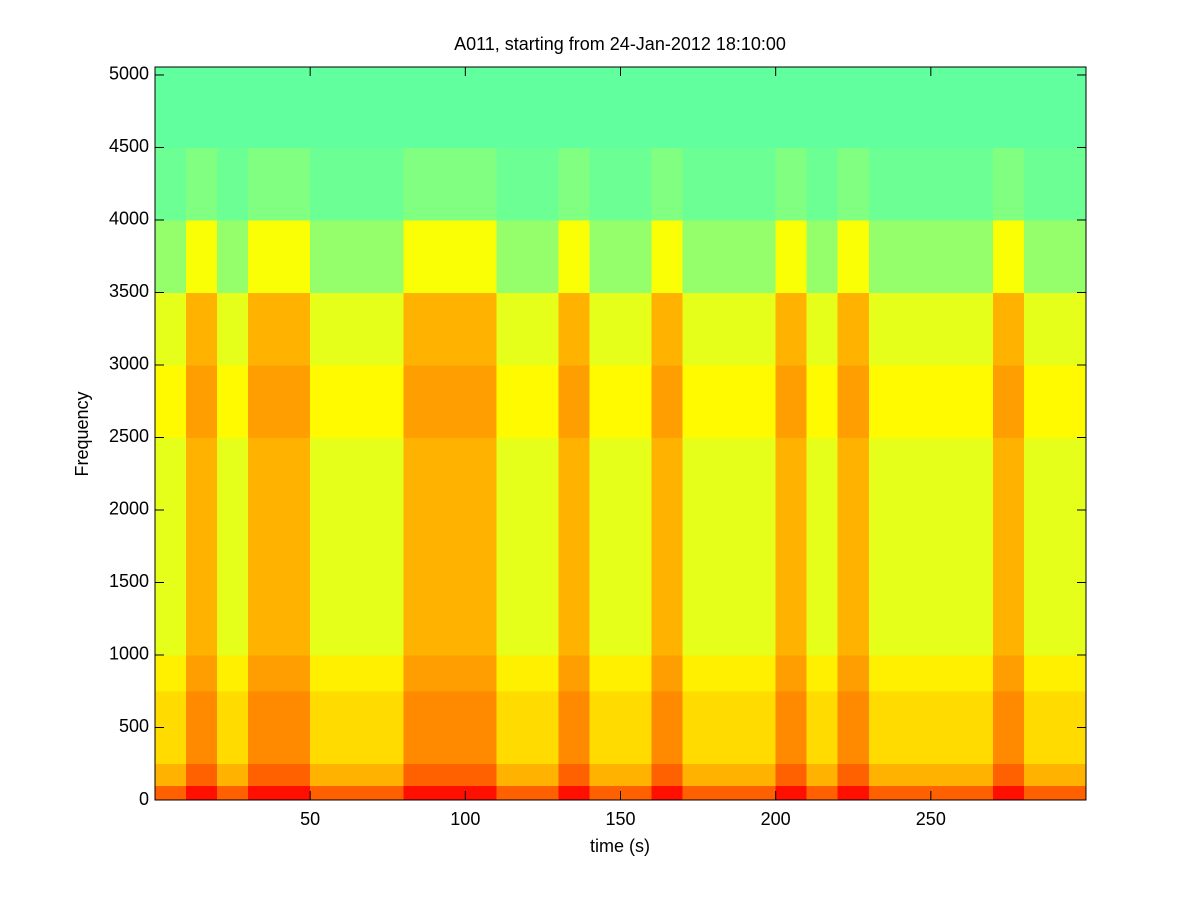  I want to click on x-tick-label: 100, so click(465, 819).